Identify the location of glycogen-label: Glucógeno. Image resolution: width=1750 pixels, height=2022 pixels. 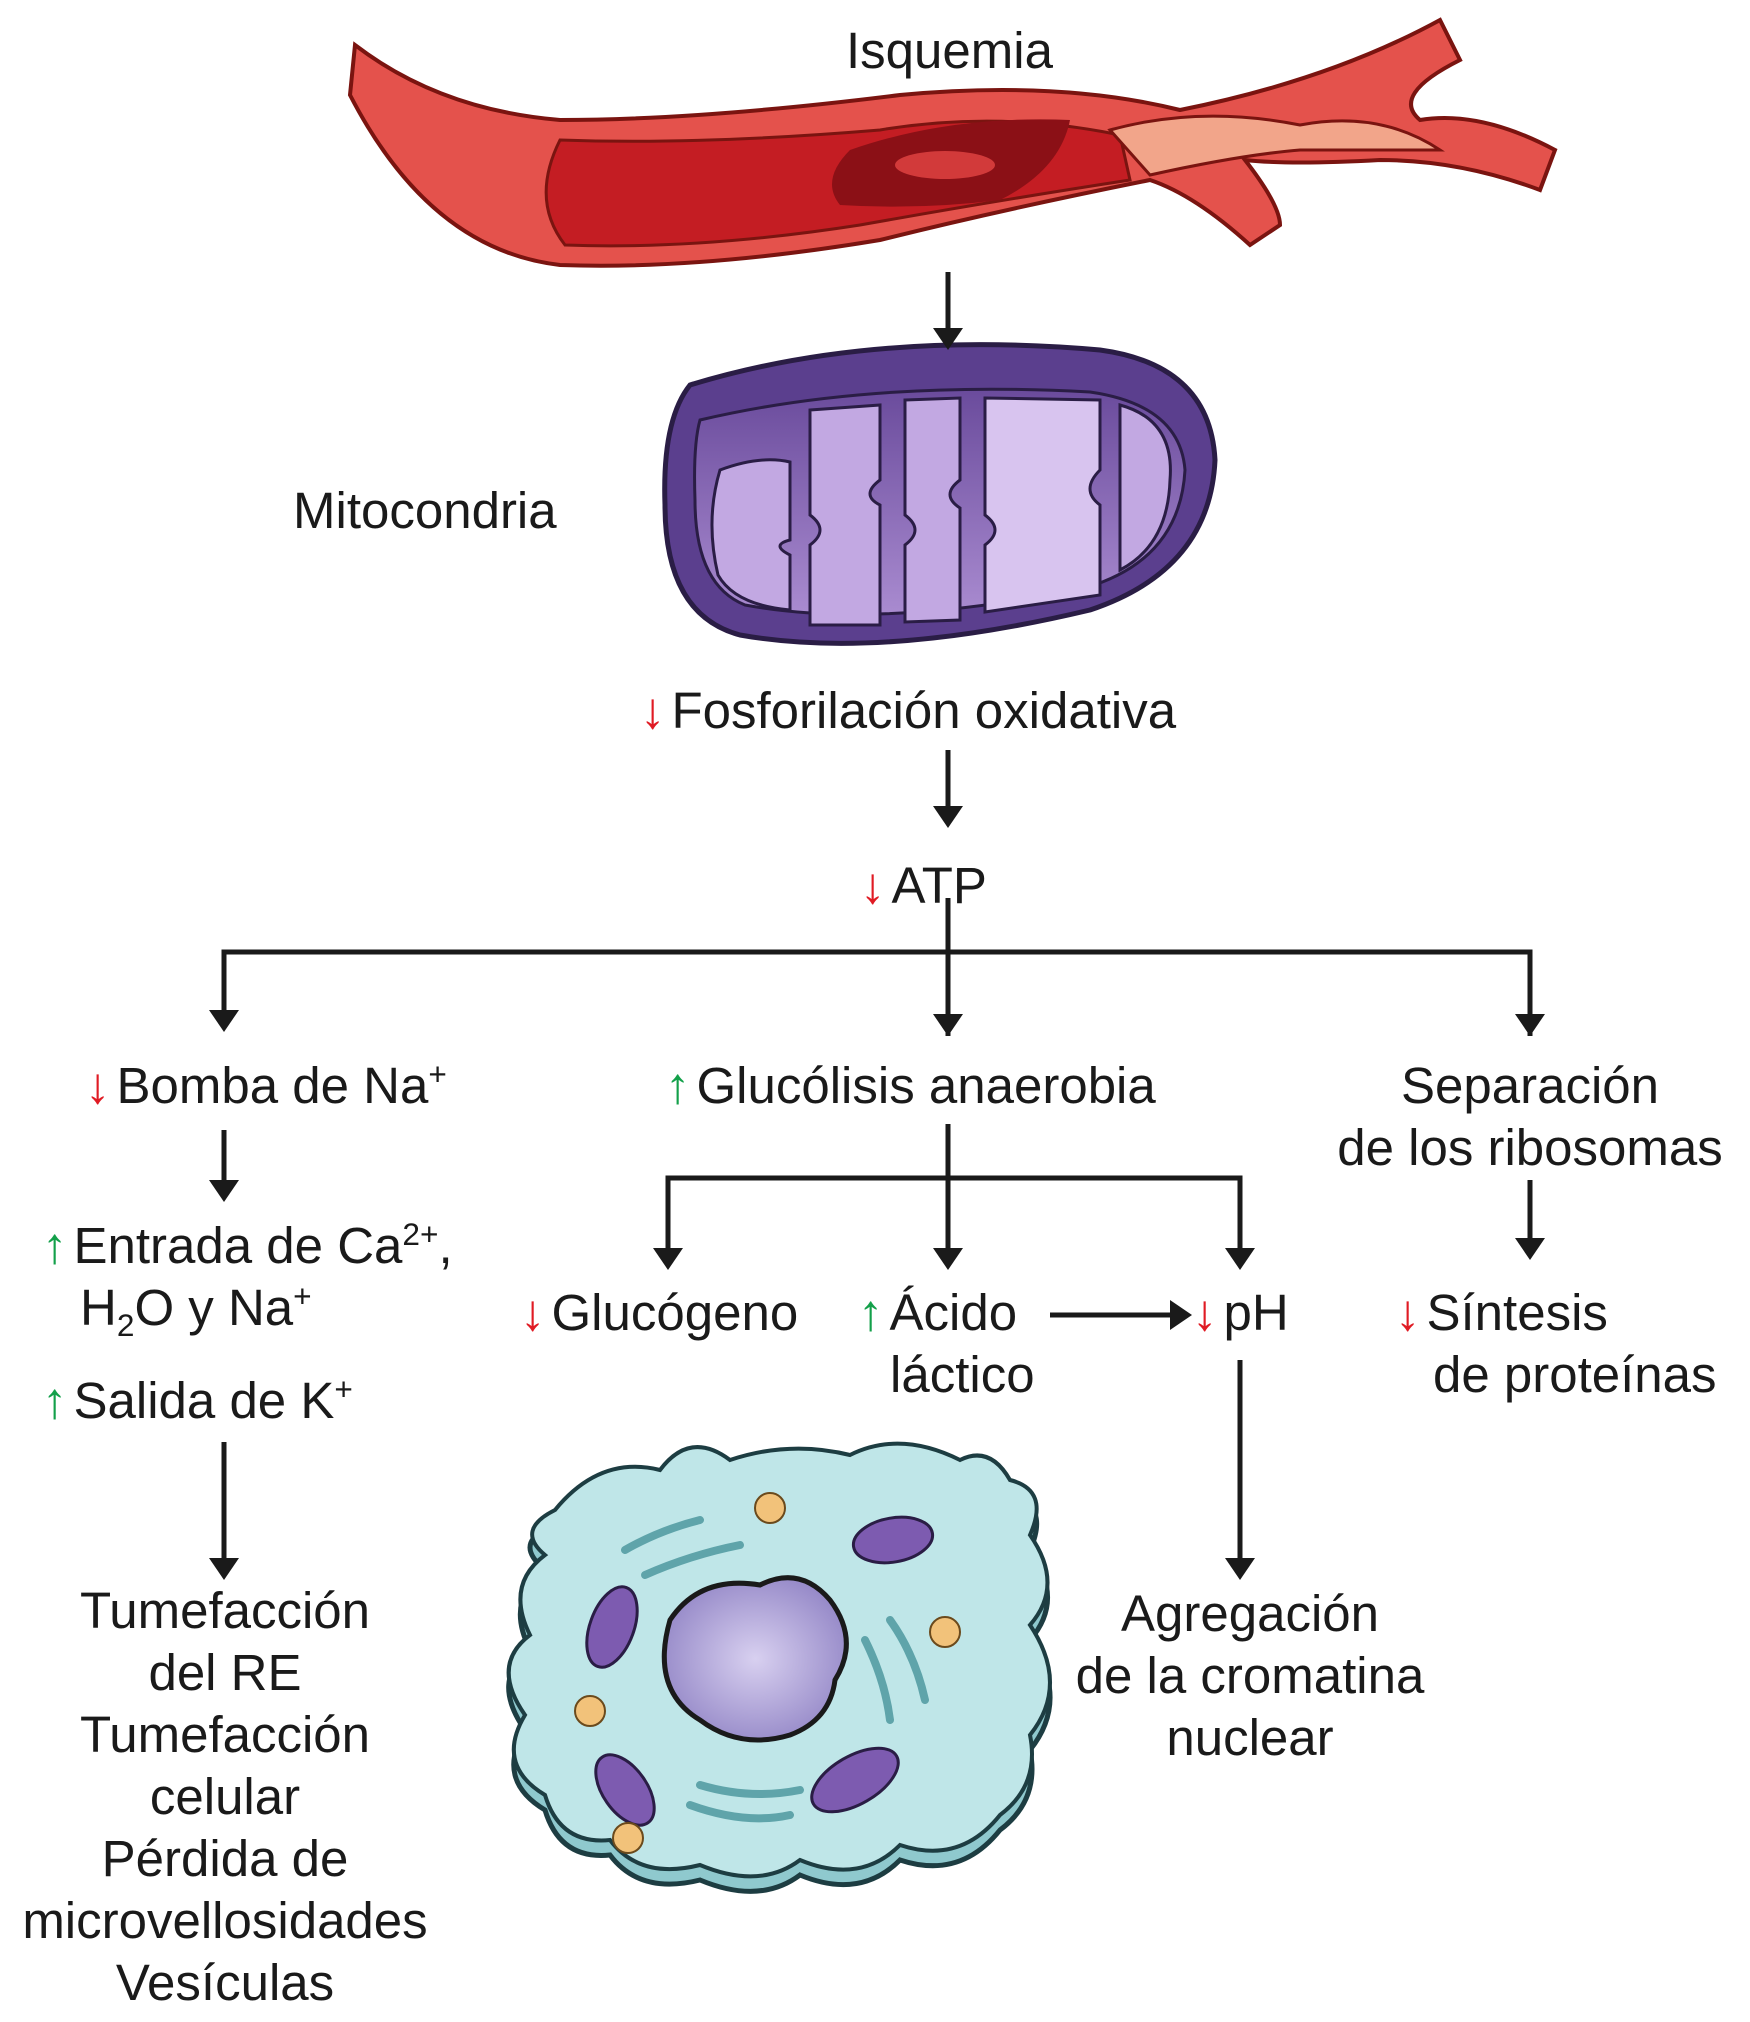
(675, 1312).